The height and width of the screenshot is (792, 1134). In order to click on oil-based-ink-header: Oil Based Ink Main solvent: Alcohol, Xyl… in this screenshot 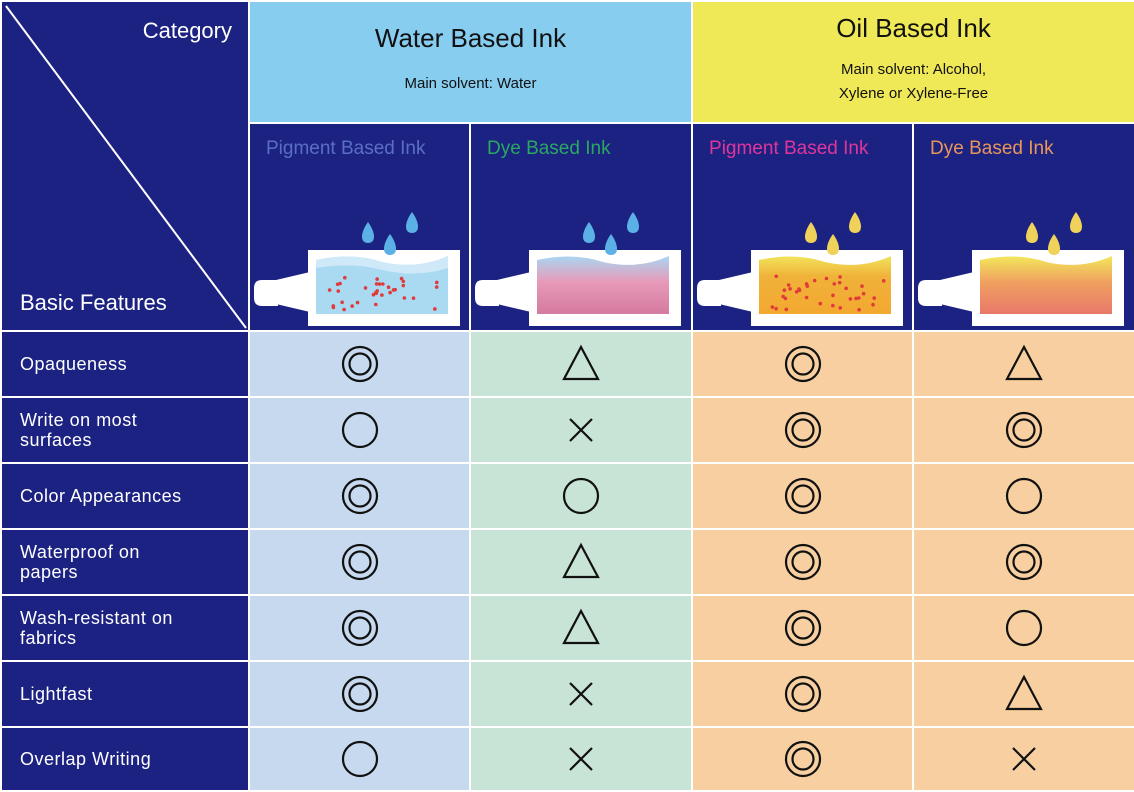, I will do `click(912, 62)`.